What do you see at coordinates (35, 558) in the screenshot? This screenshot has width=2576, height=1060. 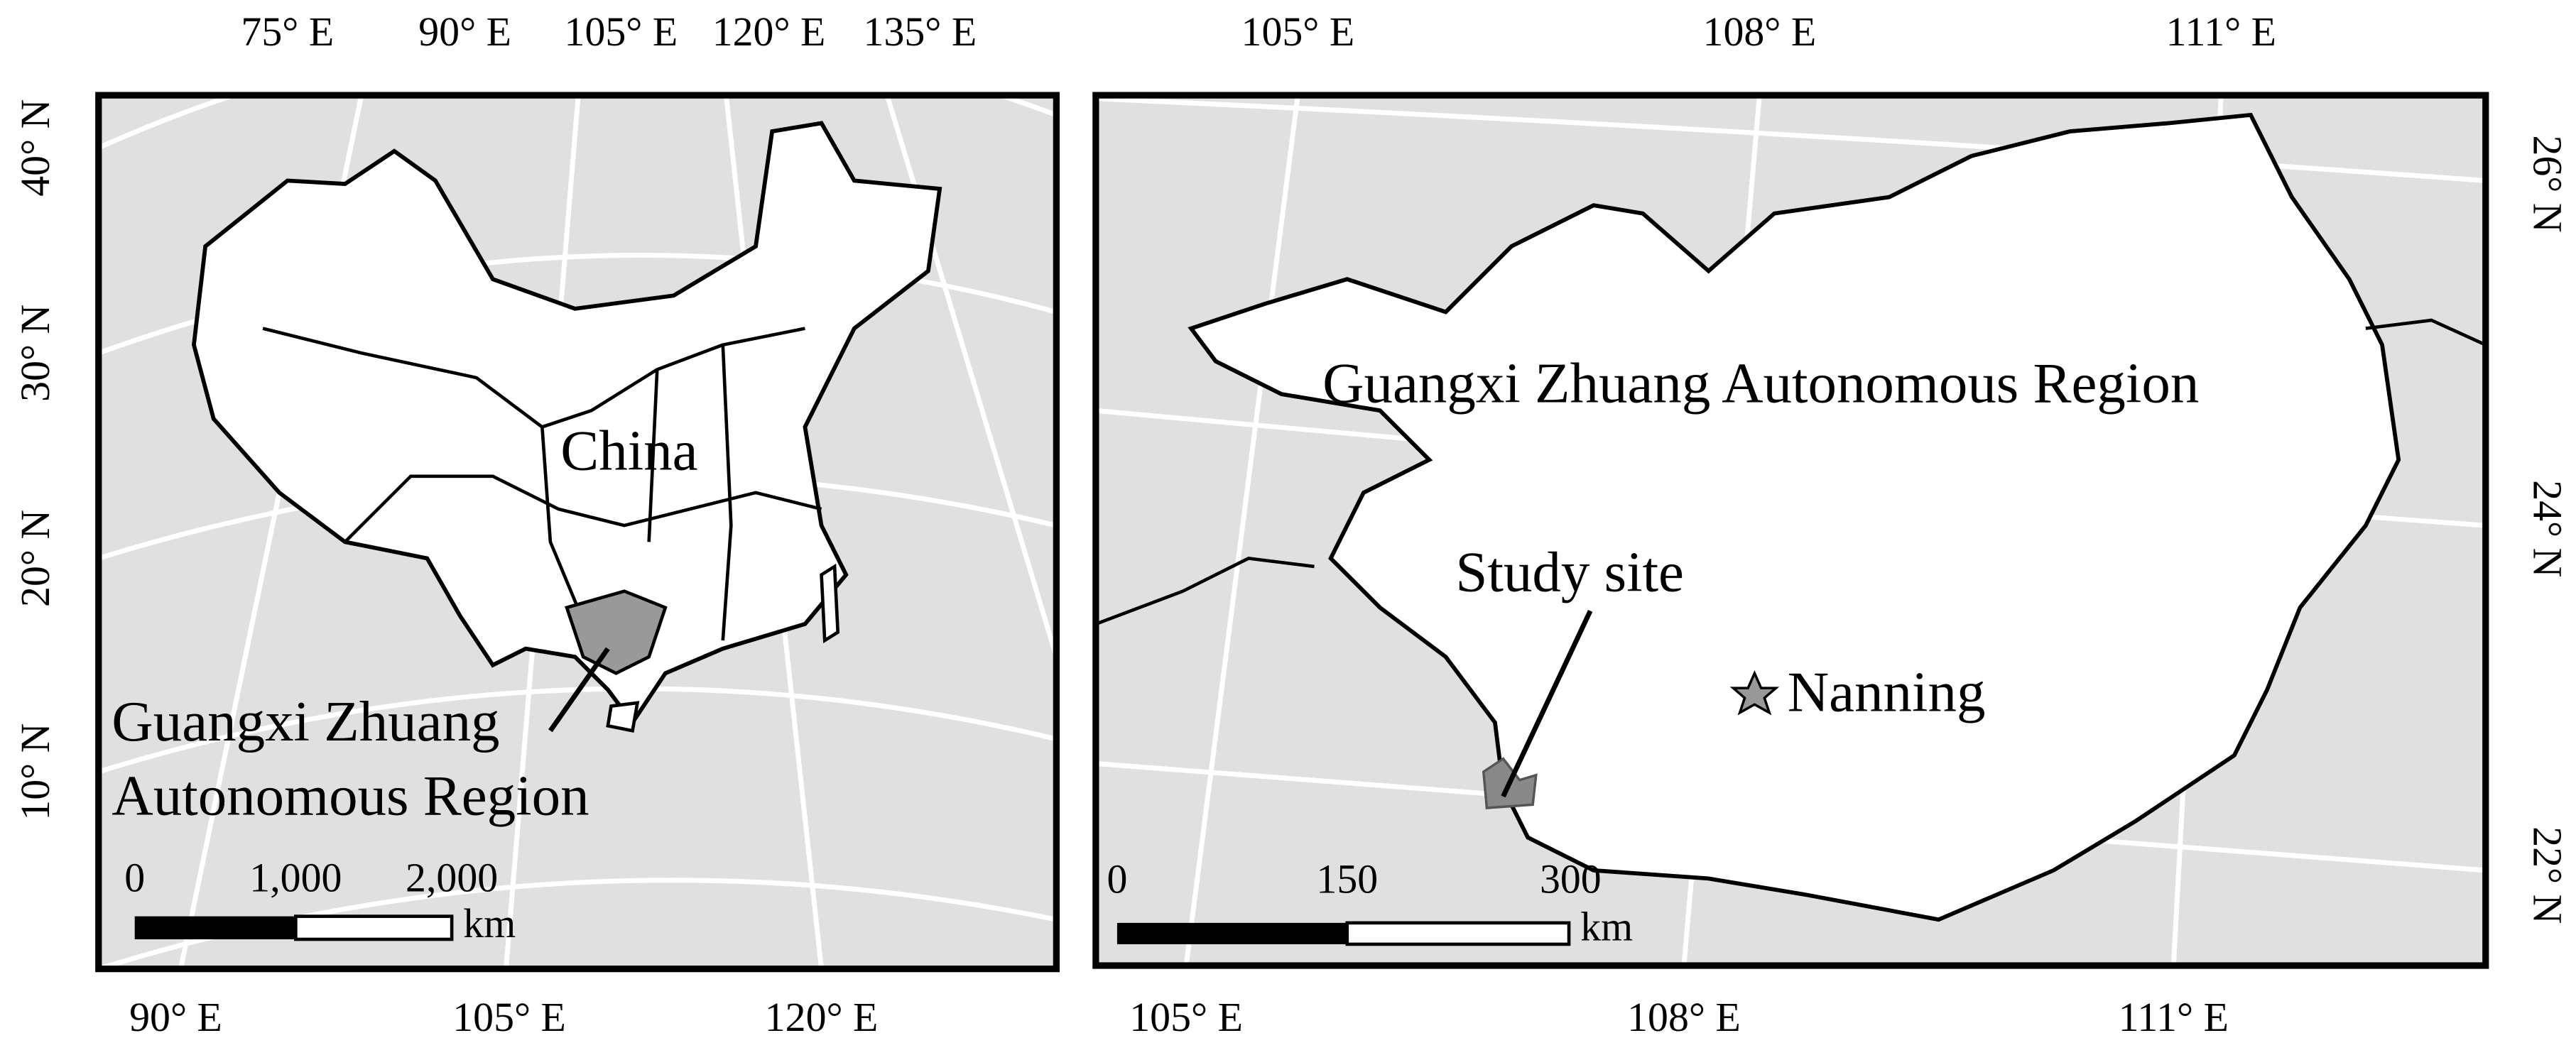 I see `left-tick-label: 20° N` at bounding box center [35, 558].